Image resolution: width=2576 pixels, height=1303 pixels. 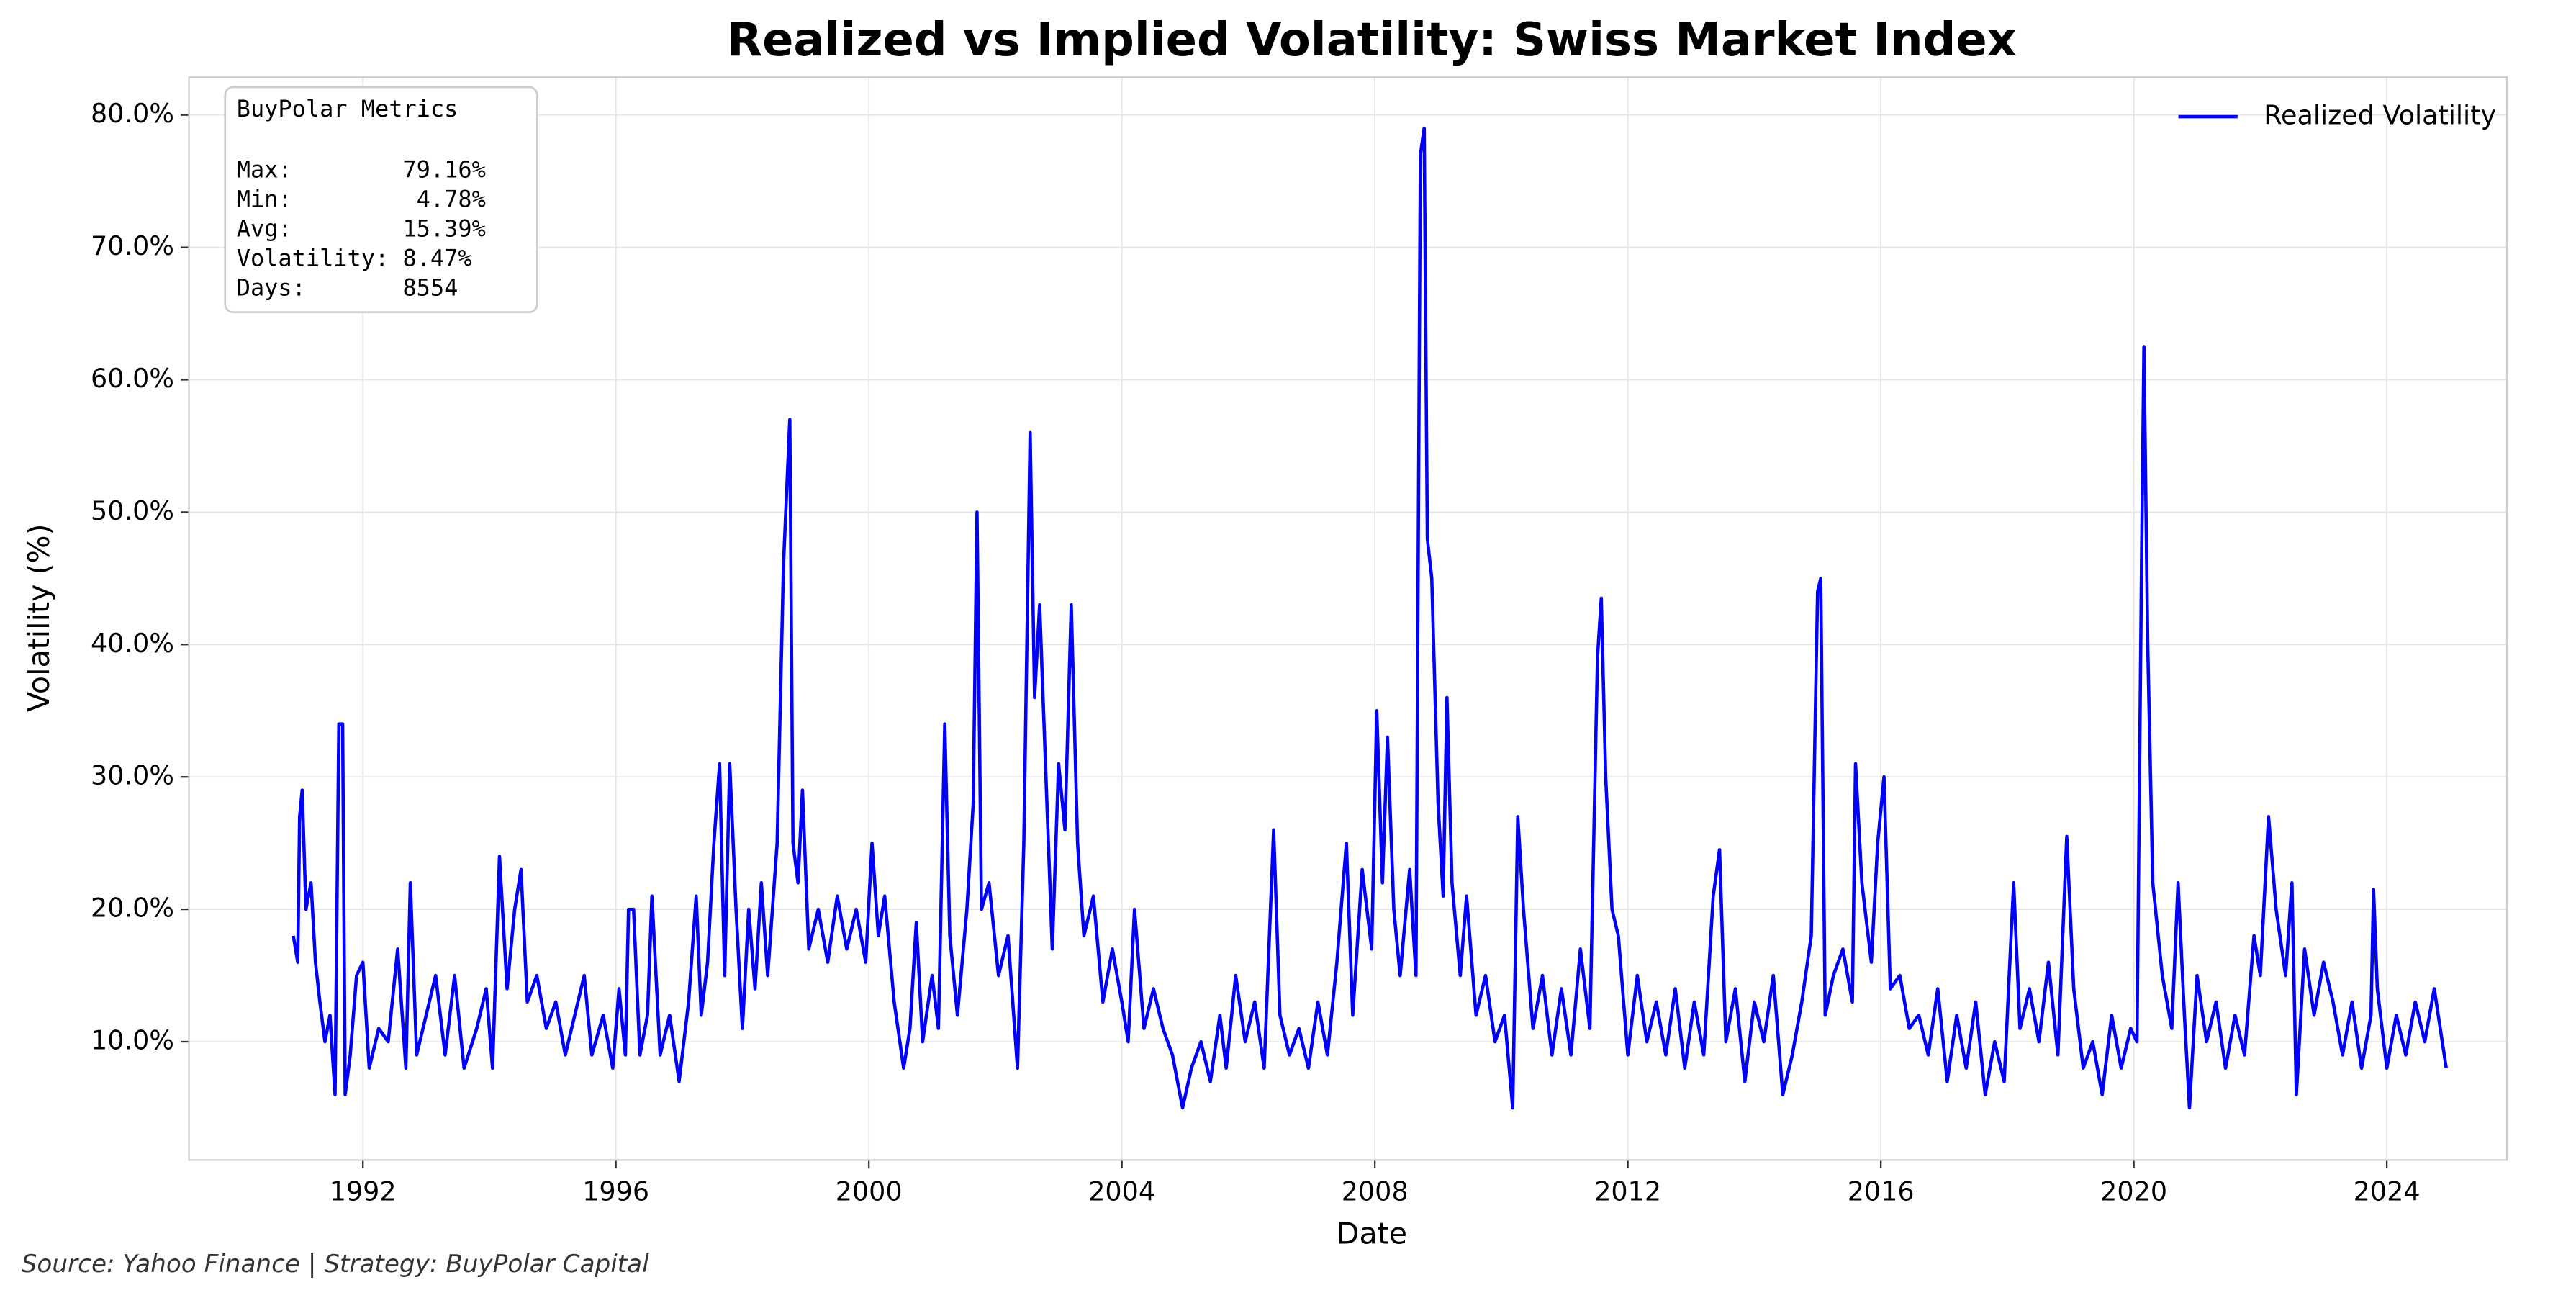 What do you see at coordinates (132, 908) in the screenshot?
I see `y-tick-label: 20.0%` at bounding box center [132, 908].